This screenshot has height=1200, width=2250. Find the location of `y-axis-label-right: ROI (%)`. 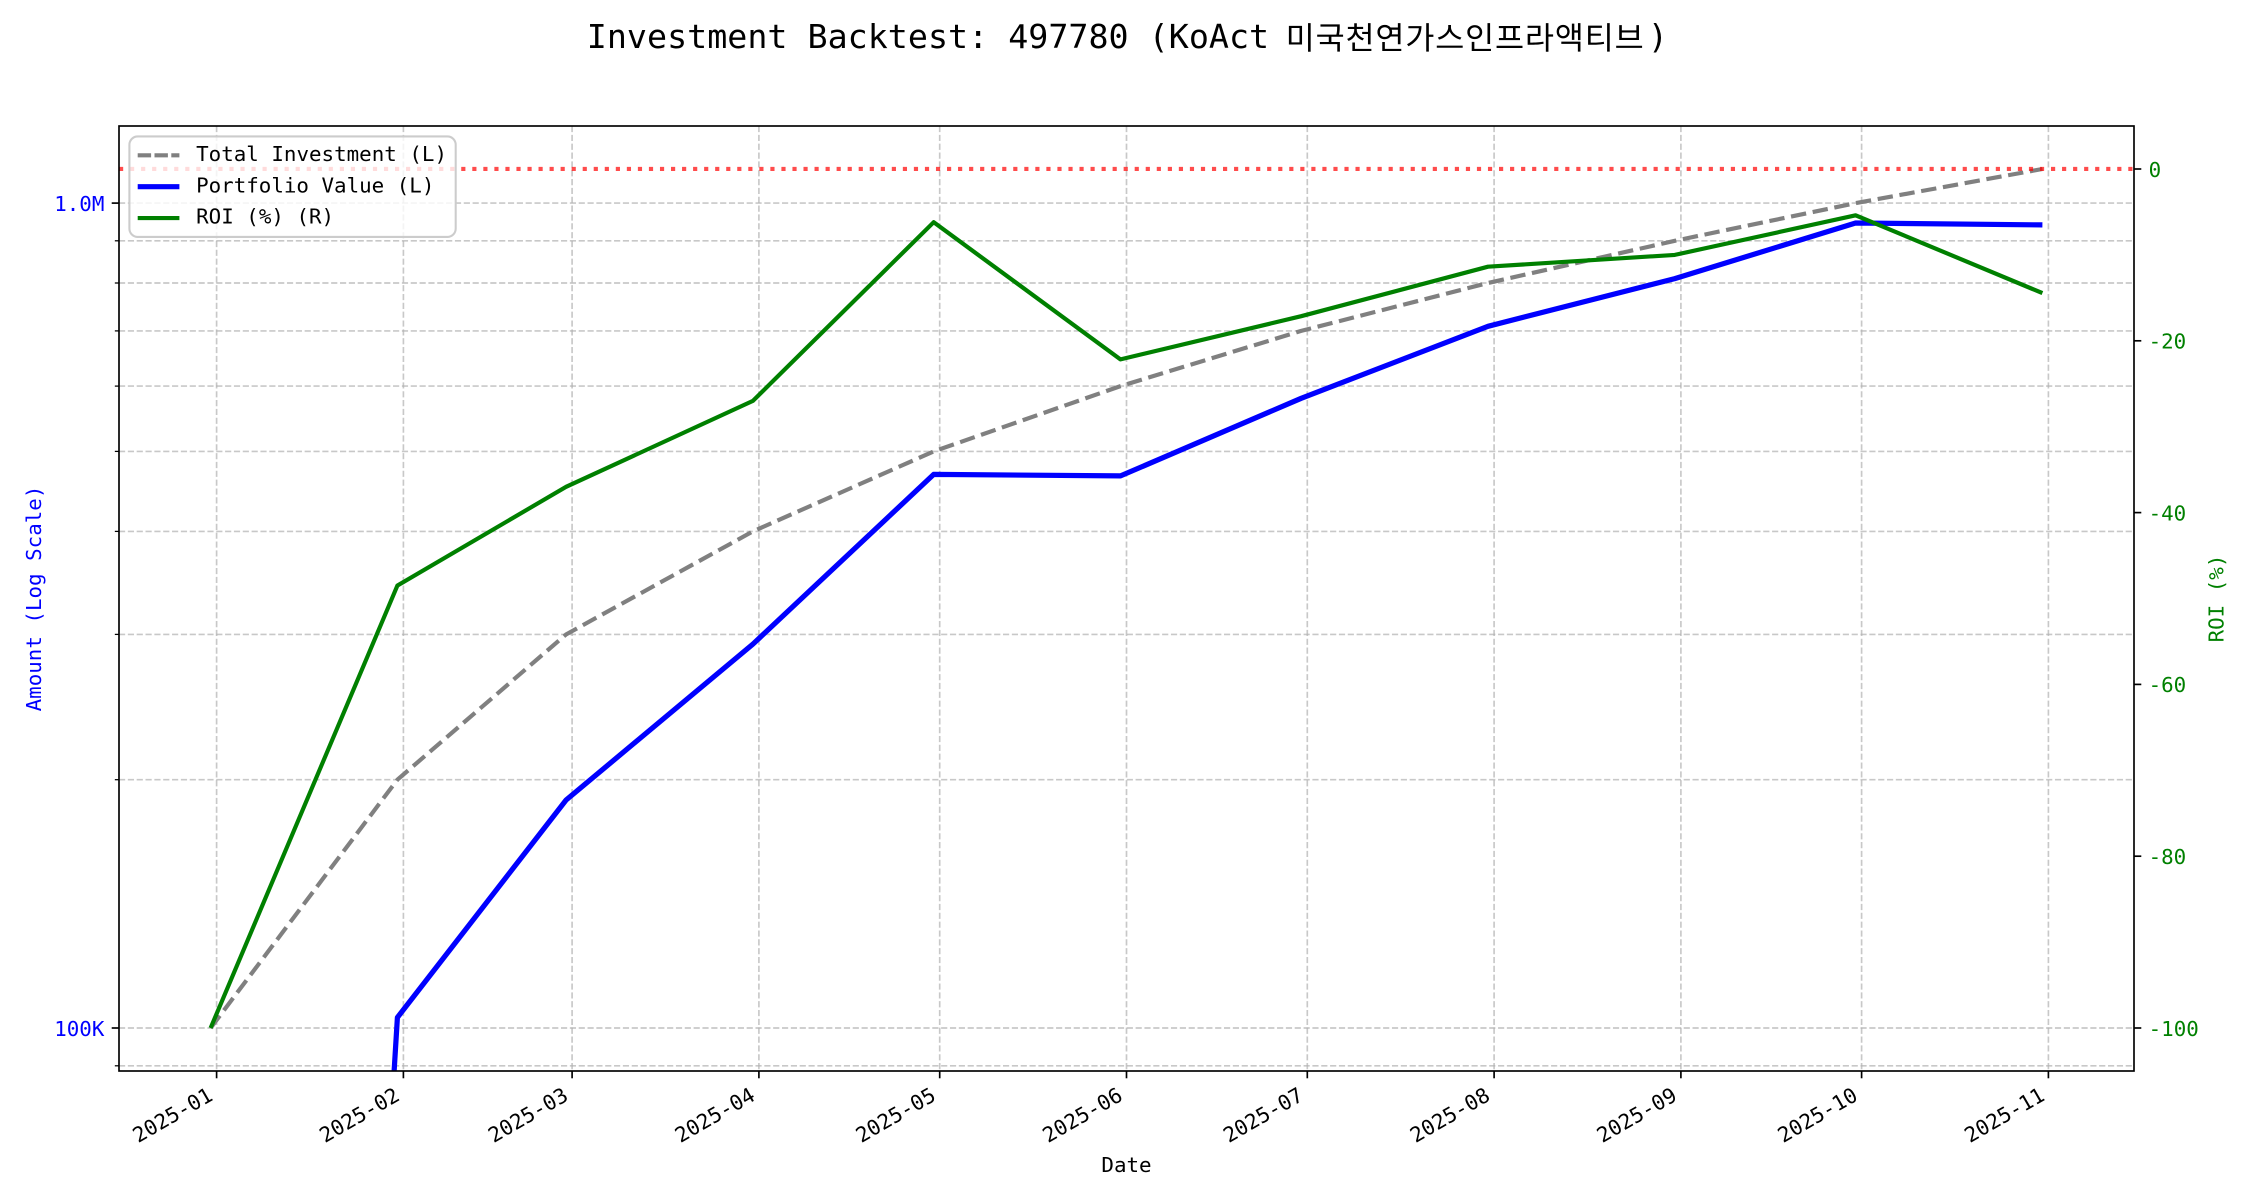

y-axis-label-right: ROI (%) is located at coordinates (2216, 599).